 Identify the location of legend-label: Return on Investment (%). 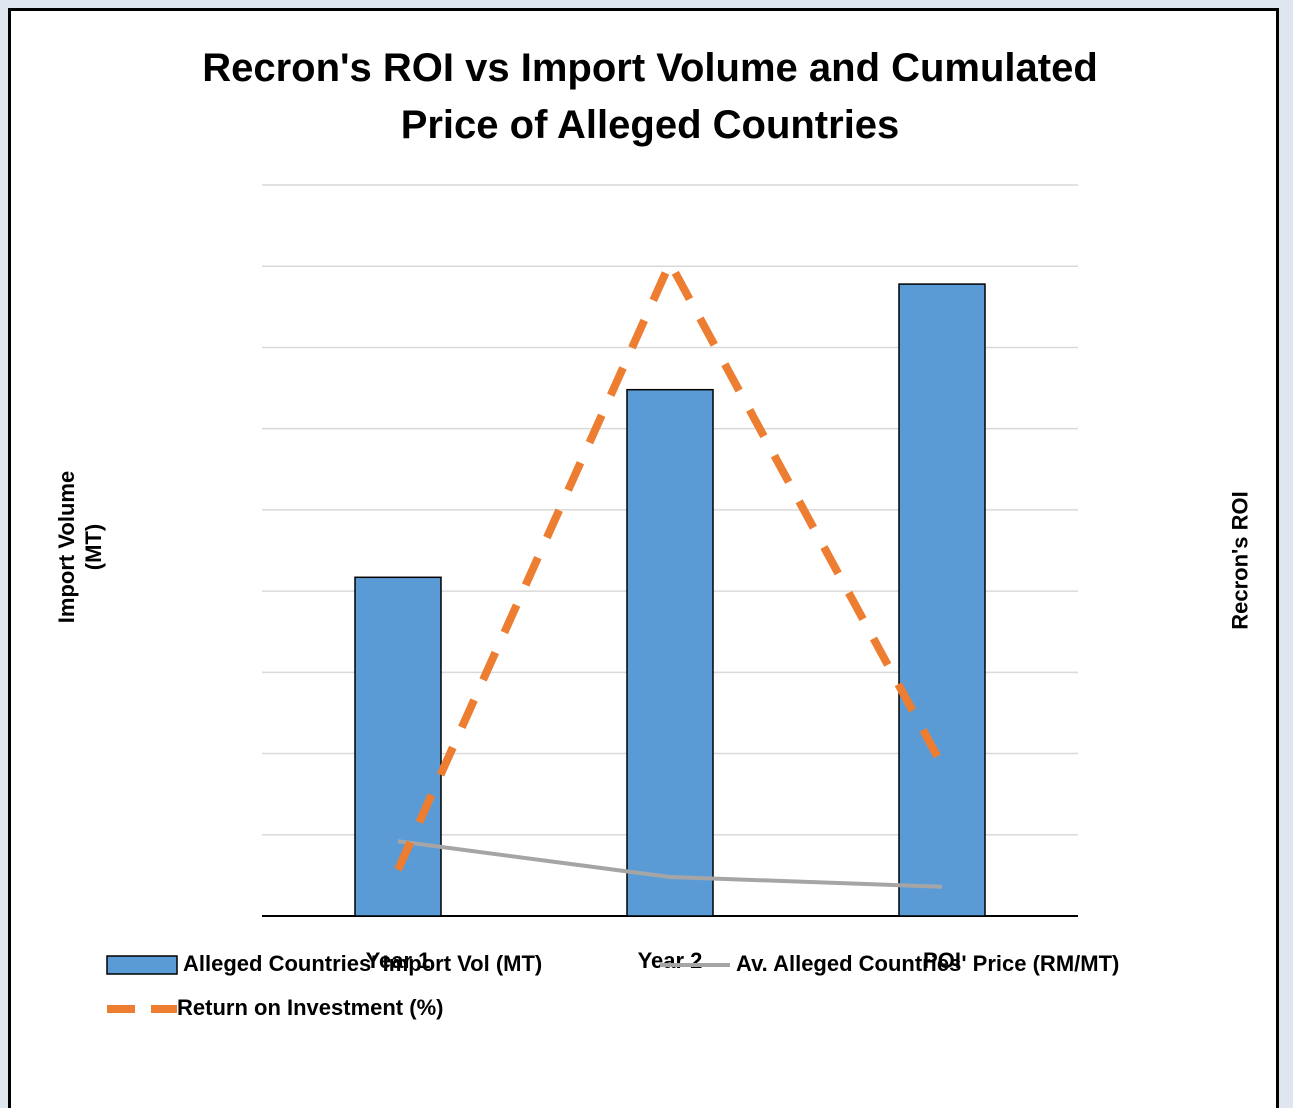
(310, 1007).